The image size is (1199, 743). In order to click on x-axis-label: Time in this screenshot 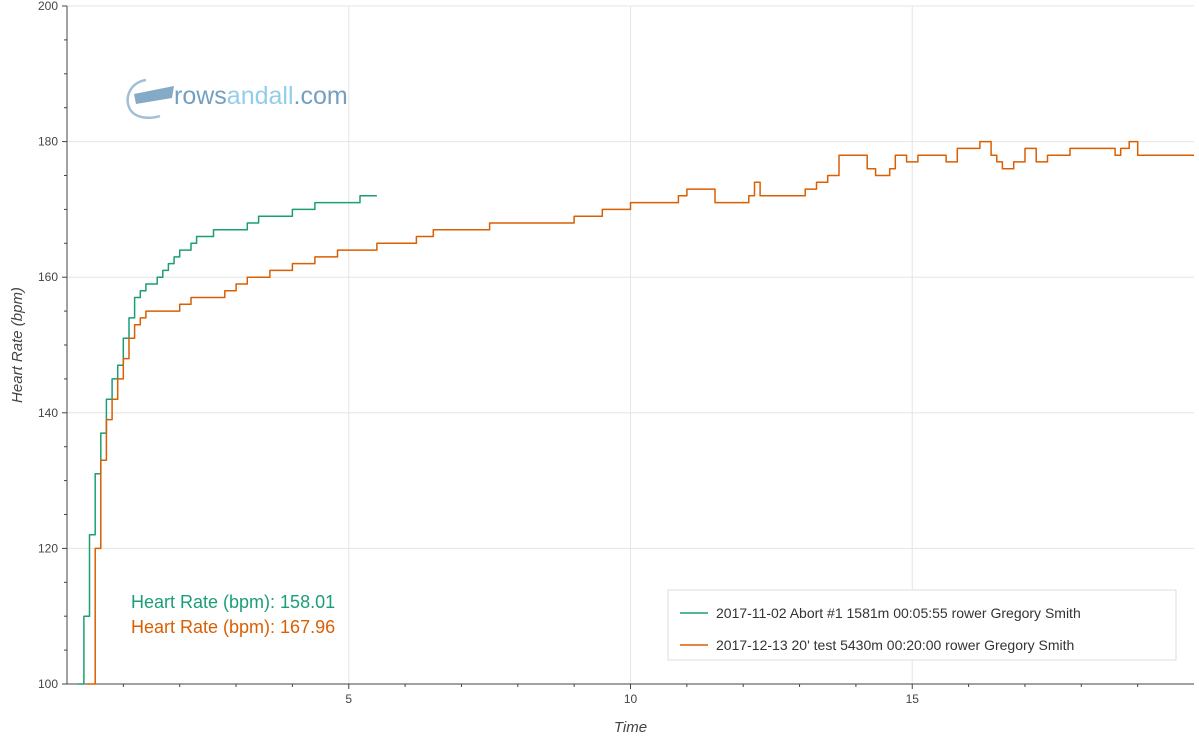, I will do `click(630, 727)`.